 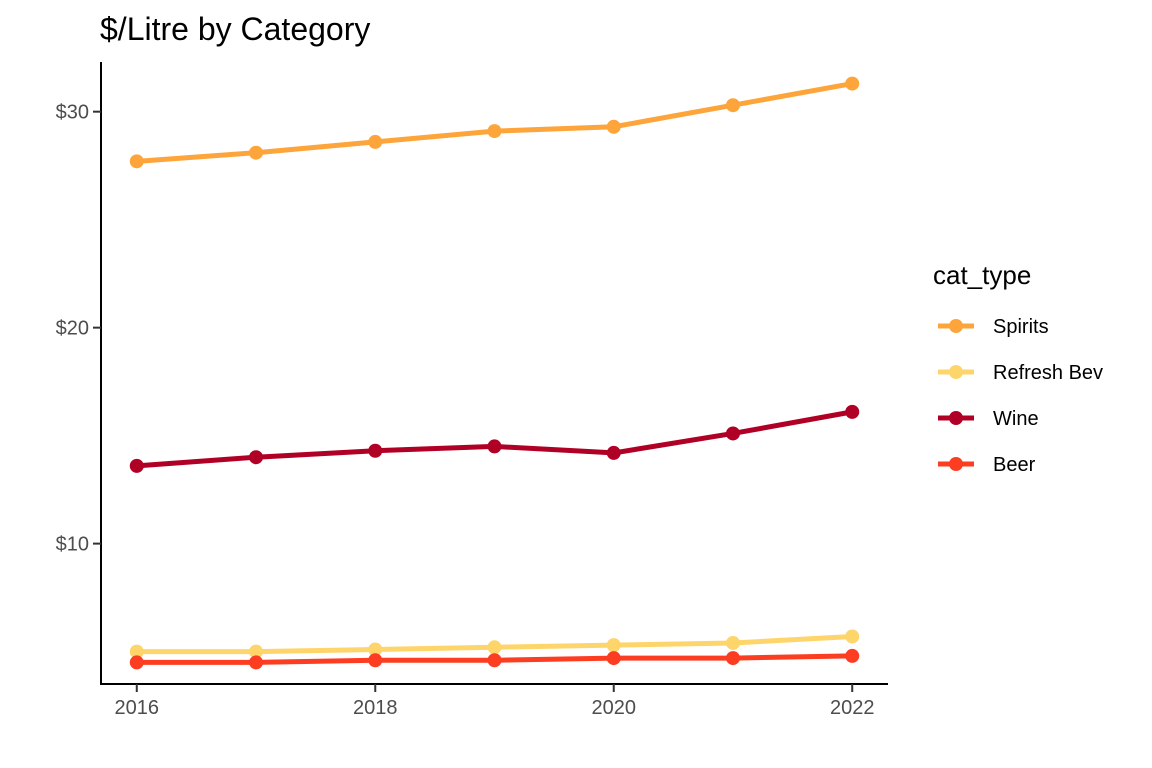 I want to click on x-tick-label: 2016, so click(x=137, y=708).